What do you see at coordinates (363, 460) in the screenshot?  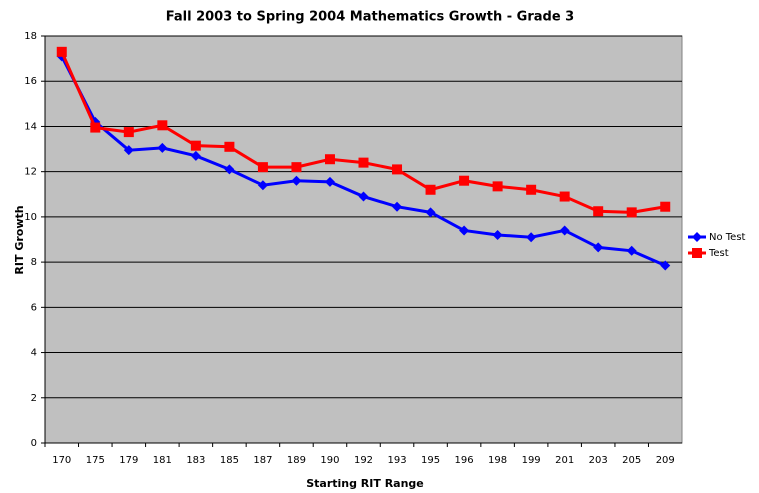 I see `x-tick-label: 192` at bounding box center [363, 460].